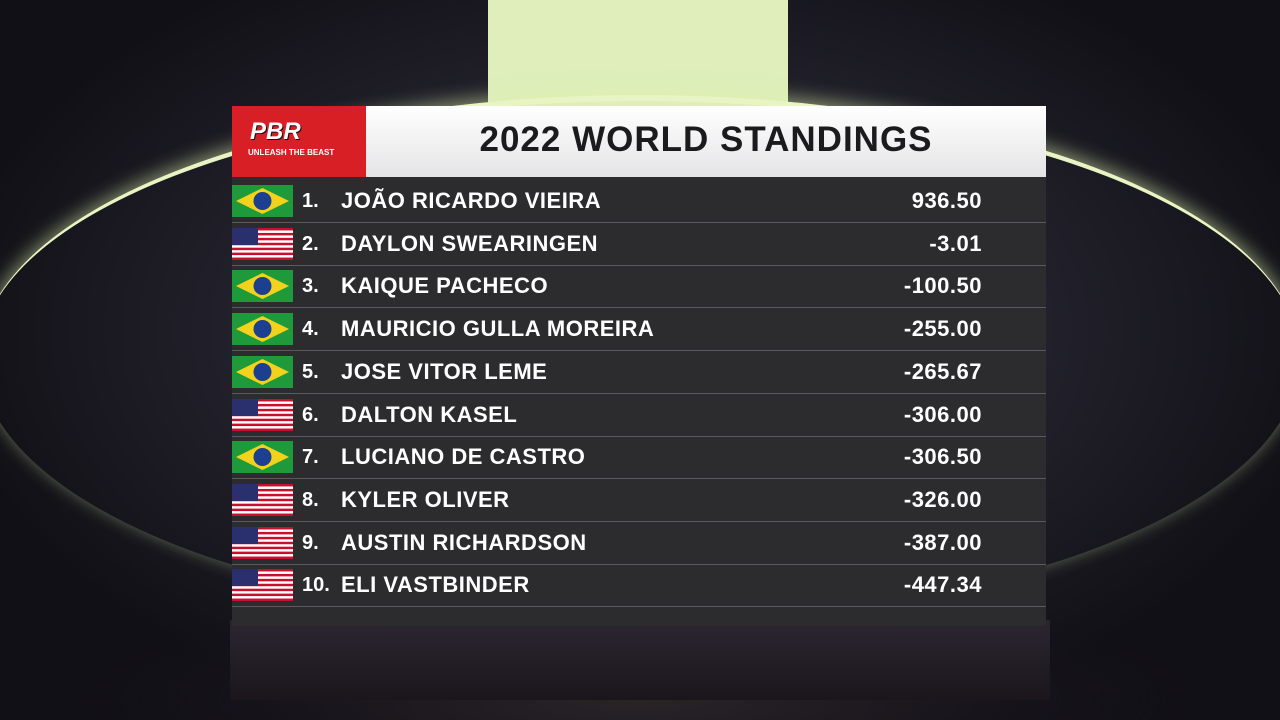 The height and width of the screenshot is (720, 1280). Describe the element at coordinates (275, 131) in the screenshot. I see `logo-brand: PBR` at that location.